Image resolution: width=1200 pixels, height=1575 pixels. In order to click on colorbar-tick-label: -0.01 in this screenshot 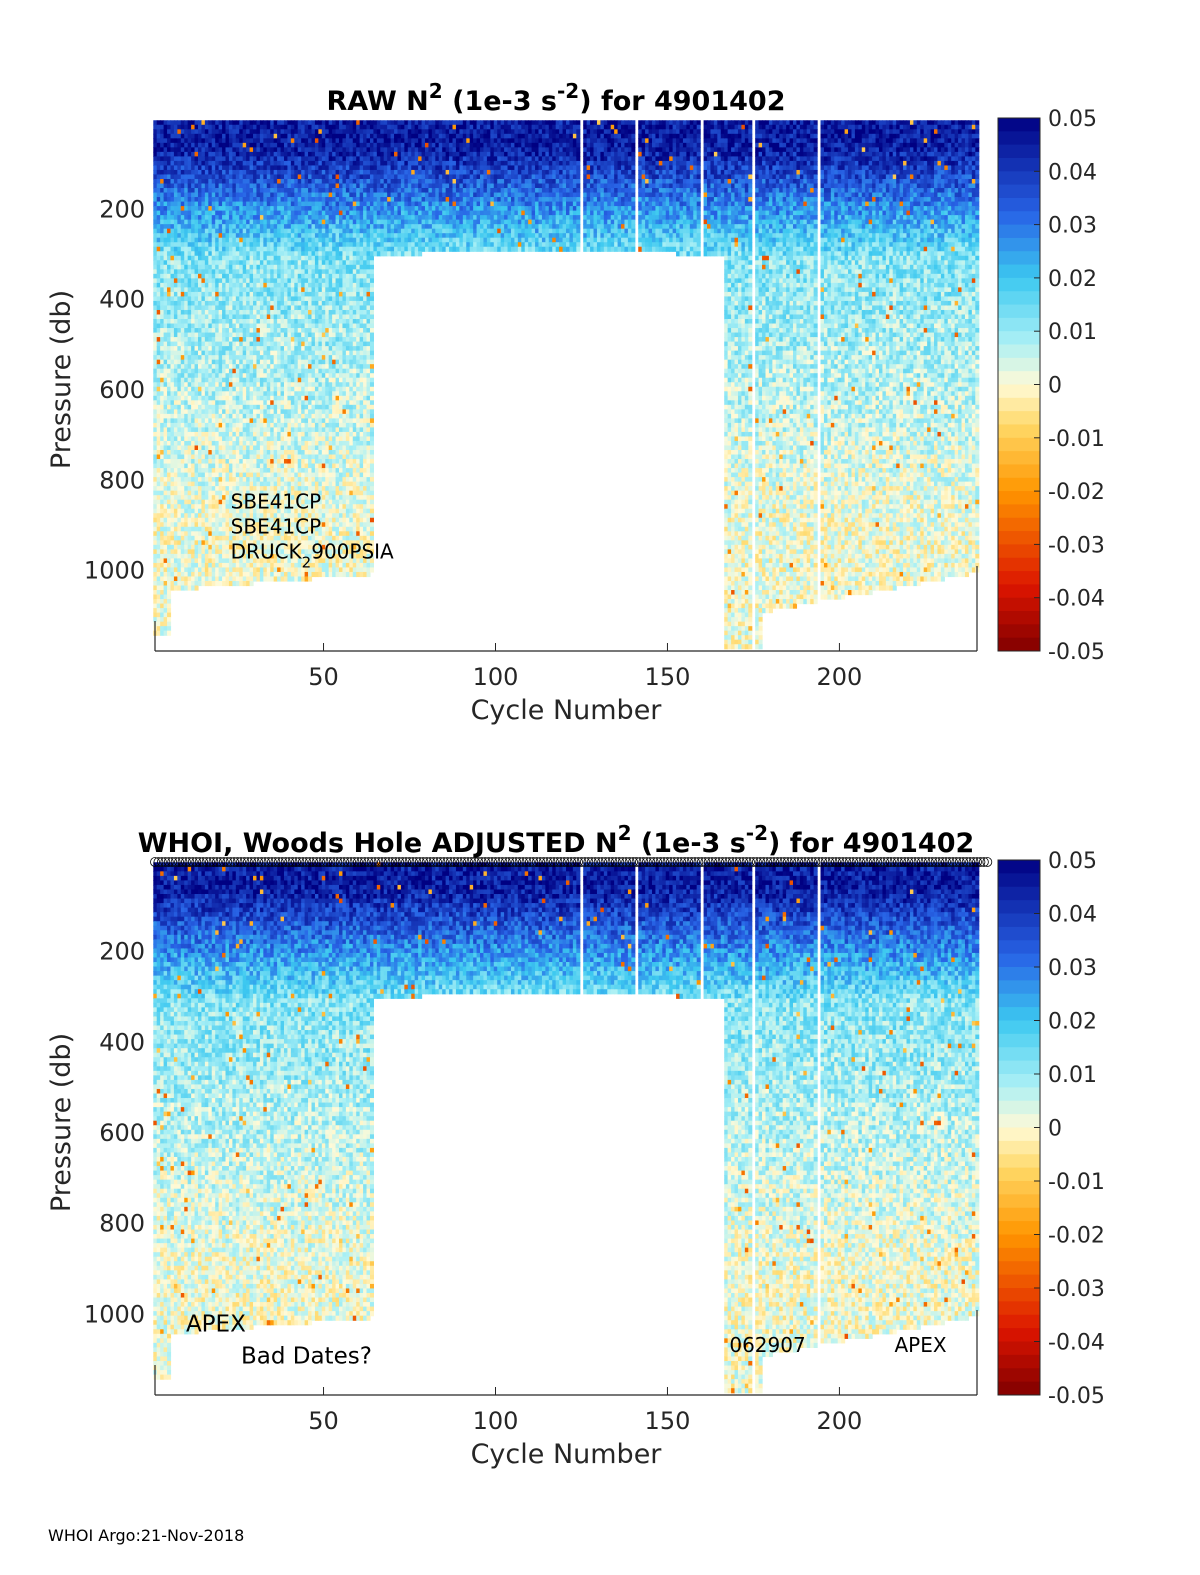, I will do `click(1076, 1182)`.